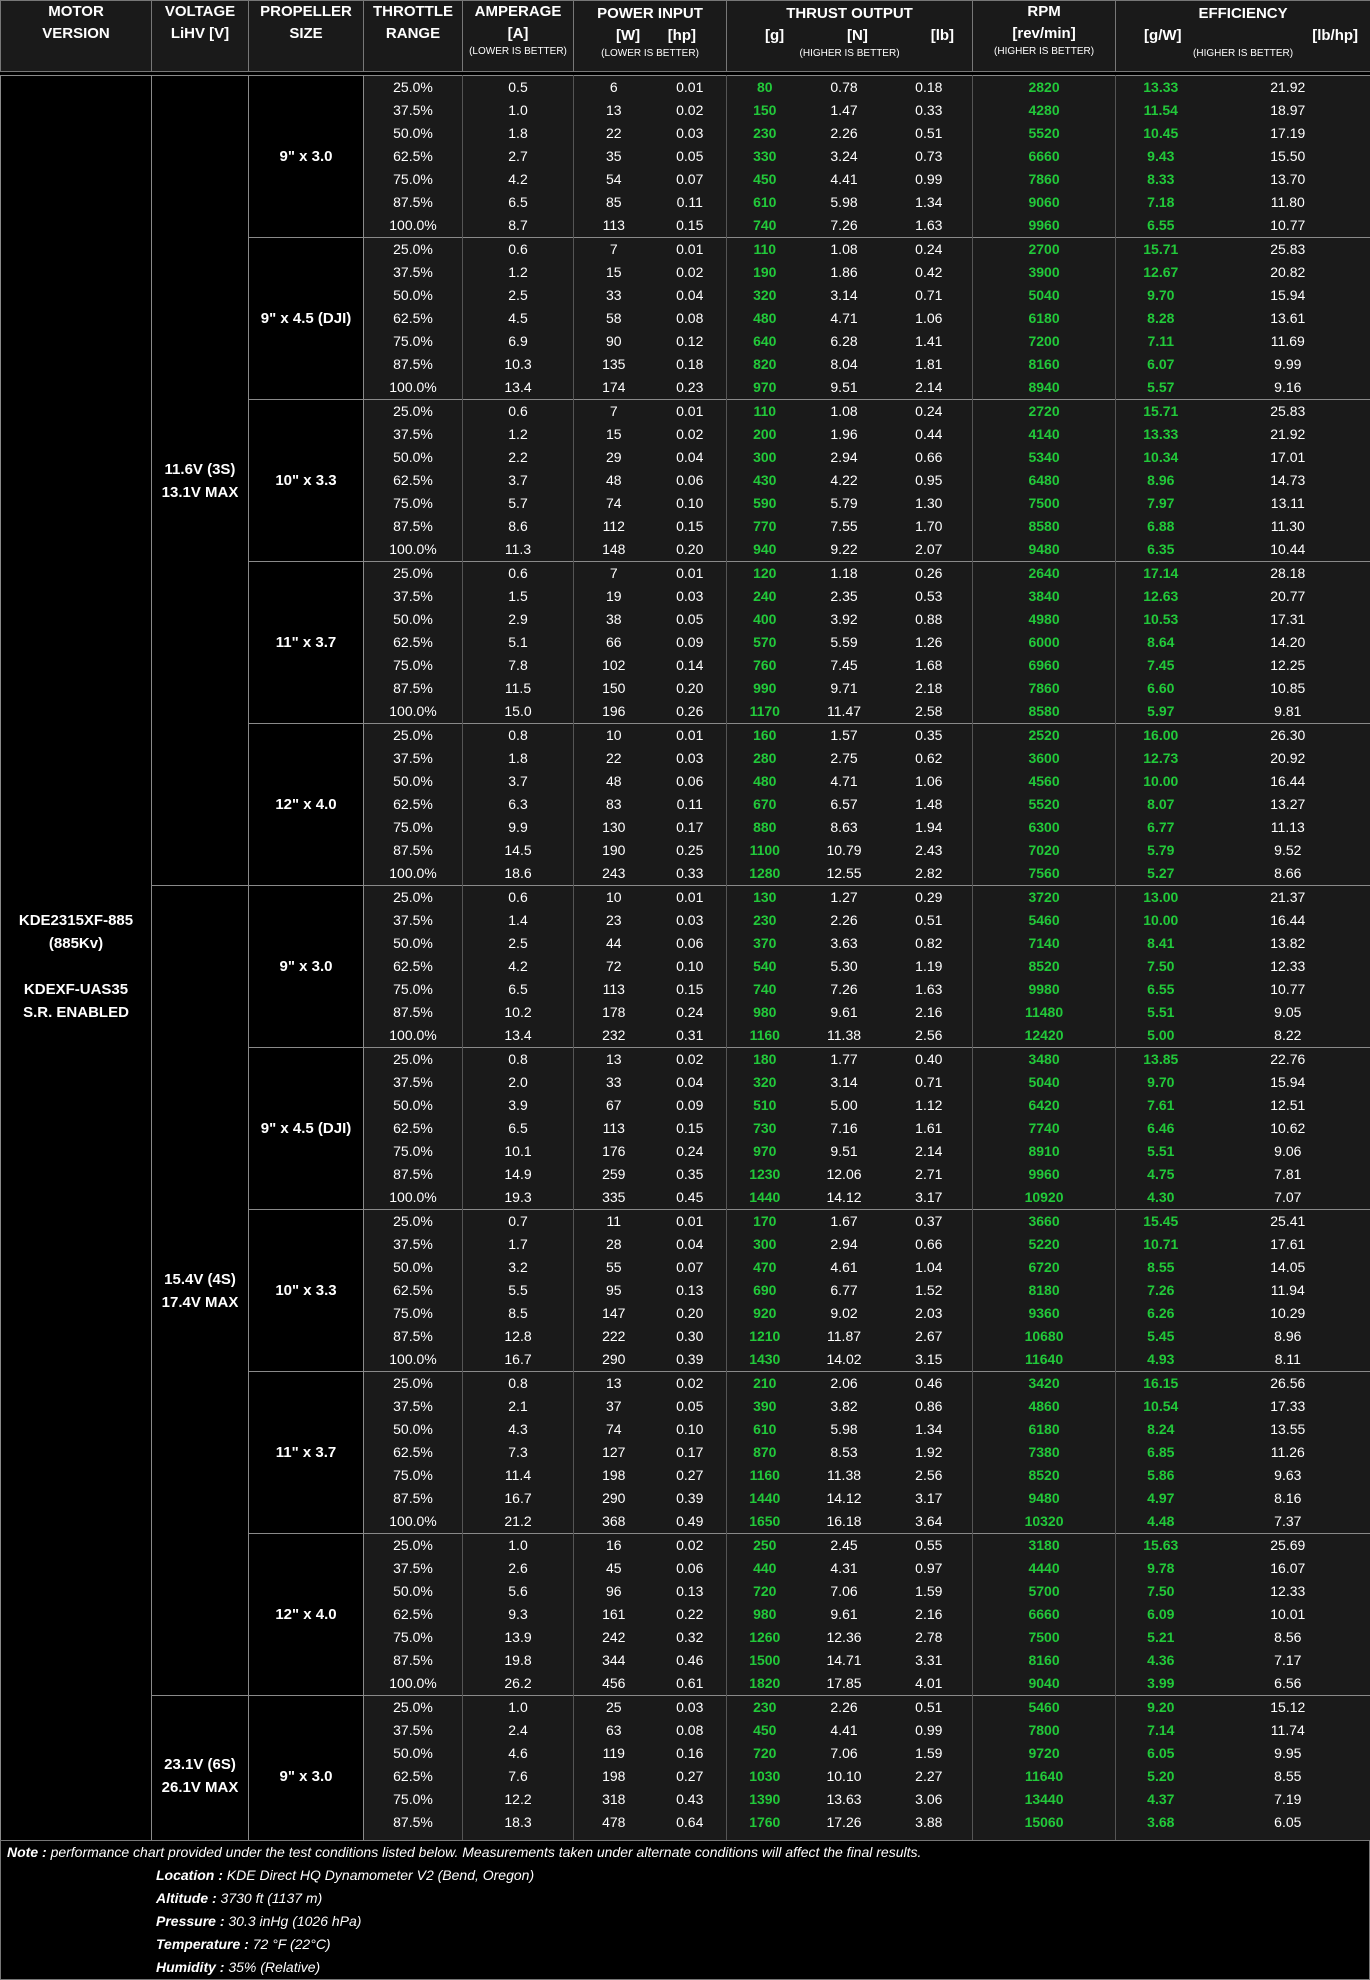  Describe the element at coordinates (929, 1244) in the screenshot. I see `thrust-pounds-cell: 0.66` at that location.